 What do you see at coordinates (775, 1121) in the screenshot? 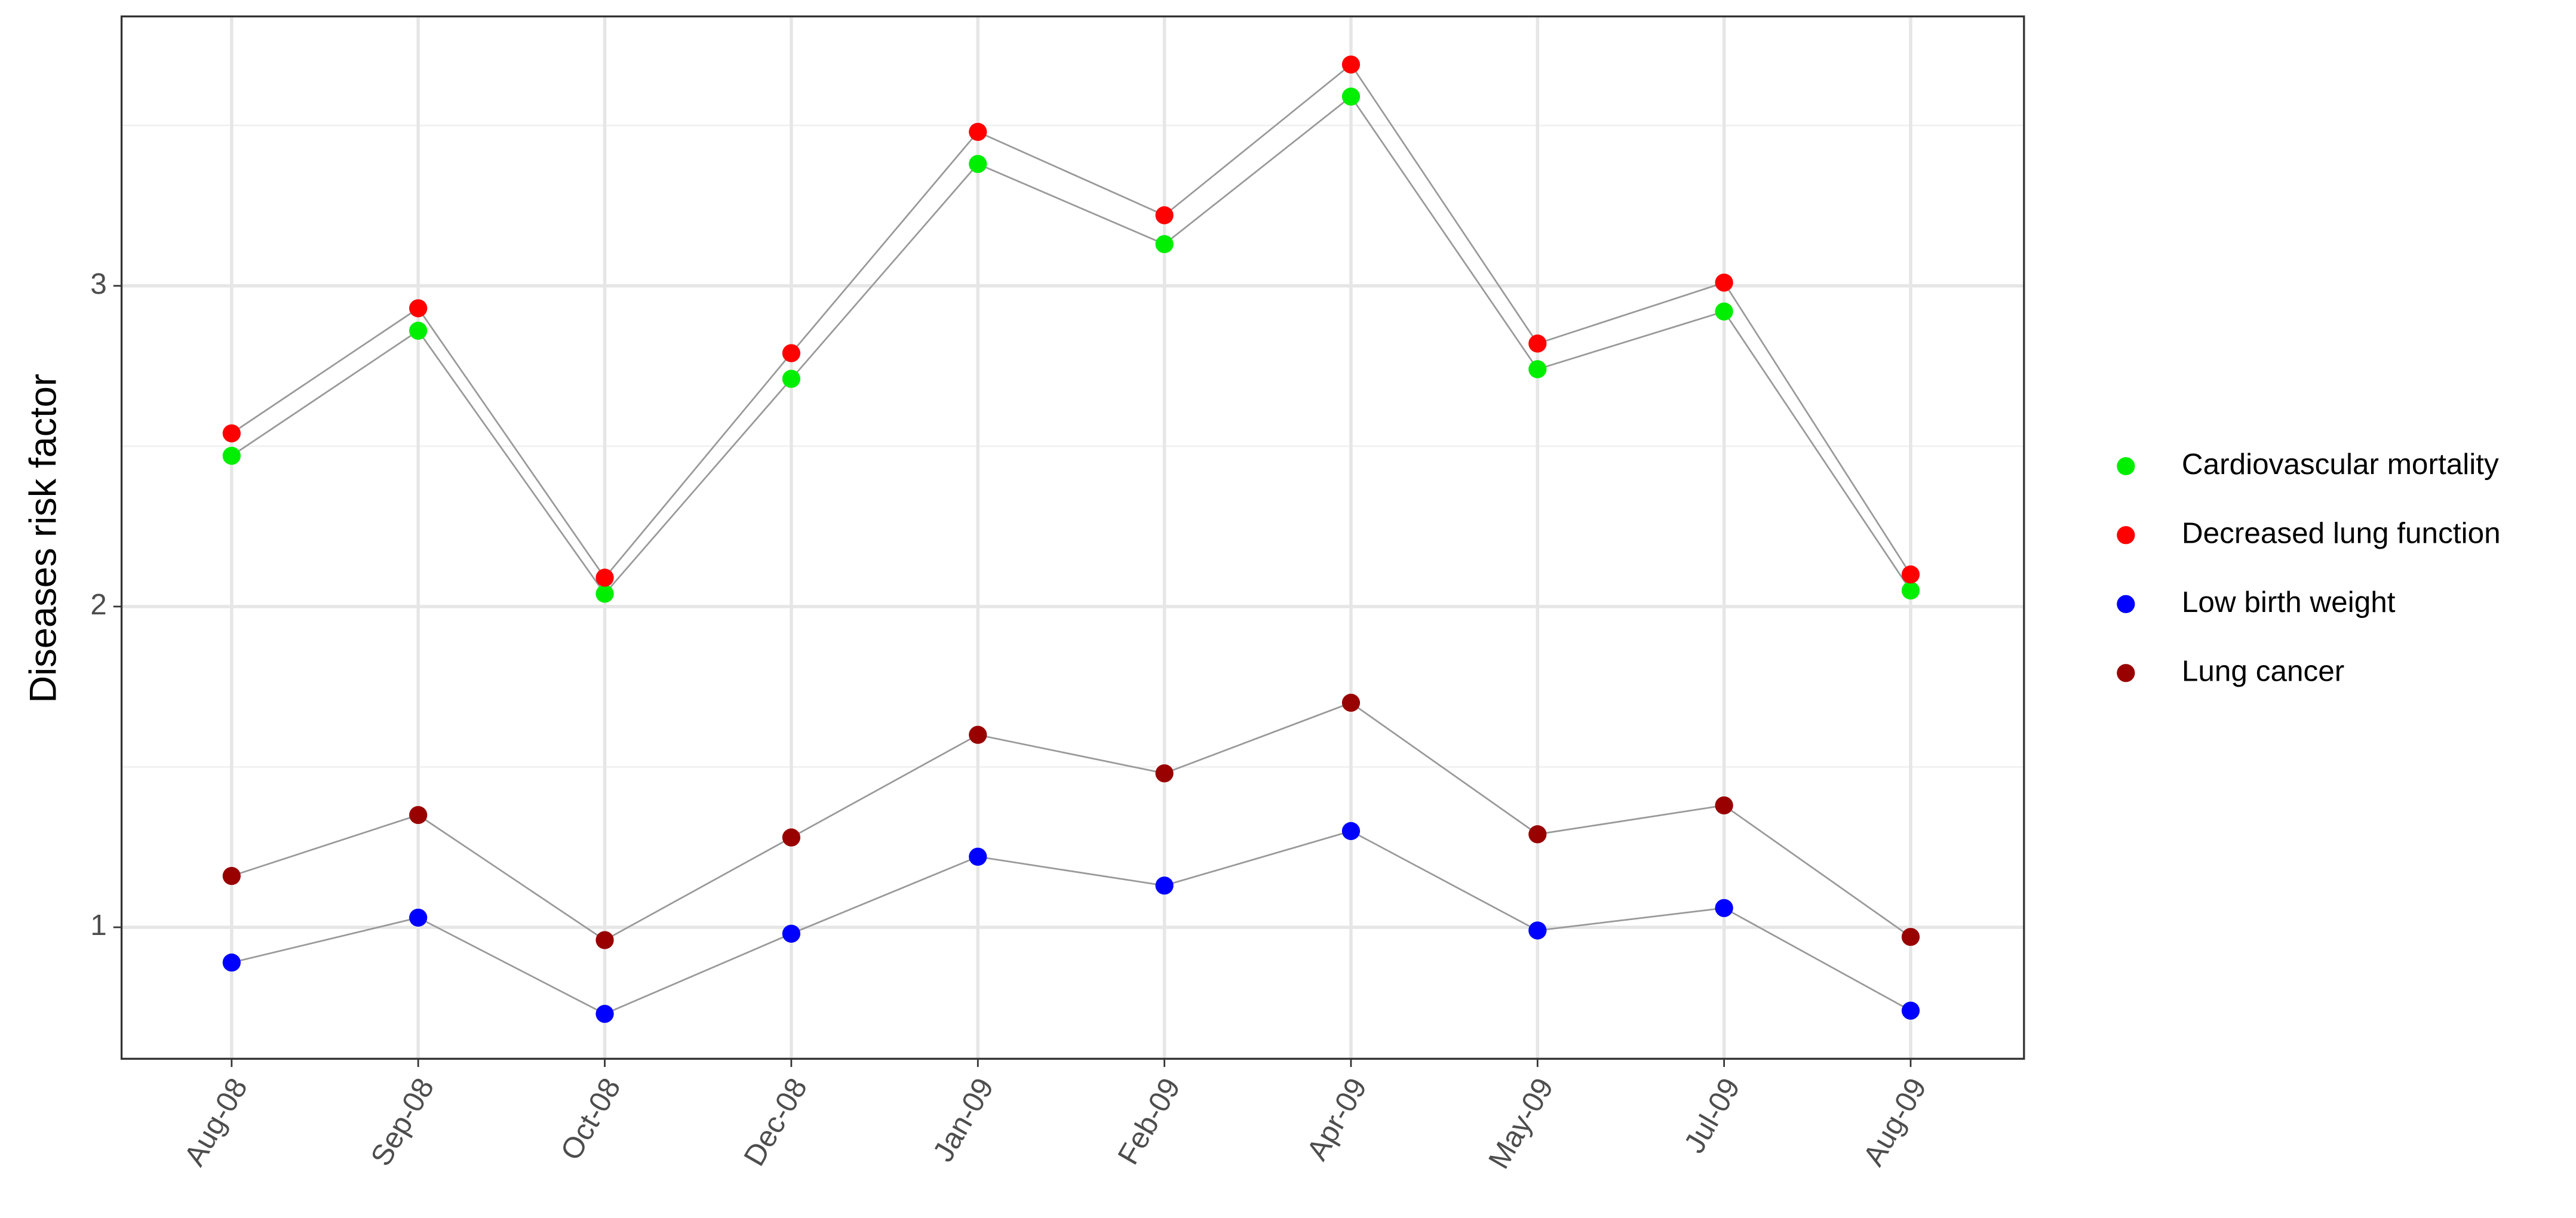
I see `x-tick-label: Dec-08` at bounding box center [775, 1121].